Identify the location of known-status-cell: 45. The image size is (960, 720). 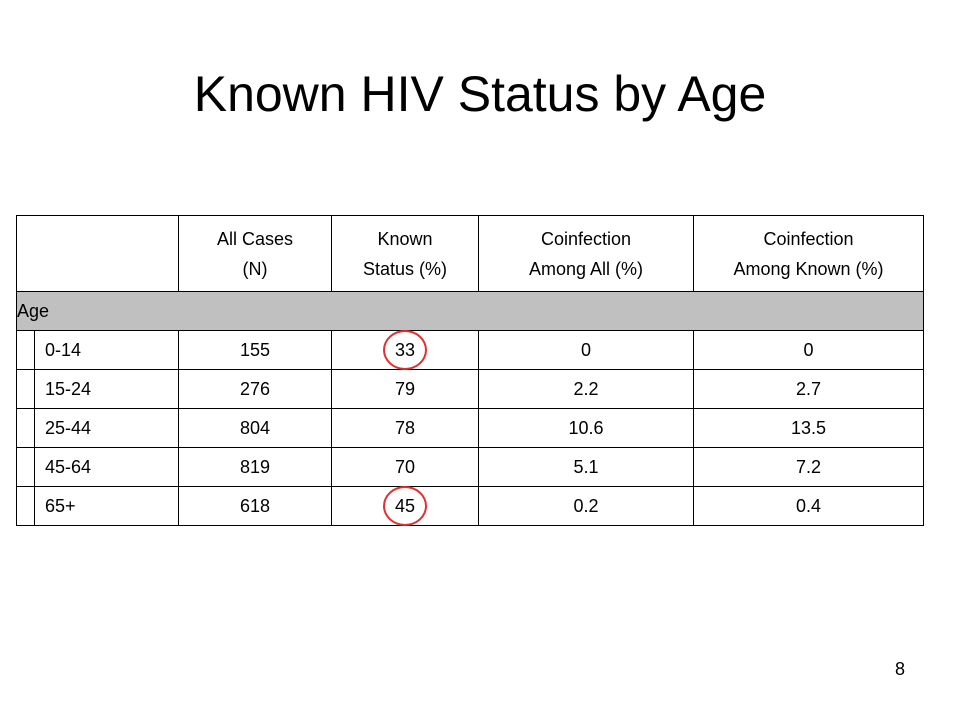
(405, 506).